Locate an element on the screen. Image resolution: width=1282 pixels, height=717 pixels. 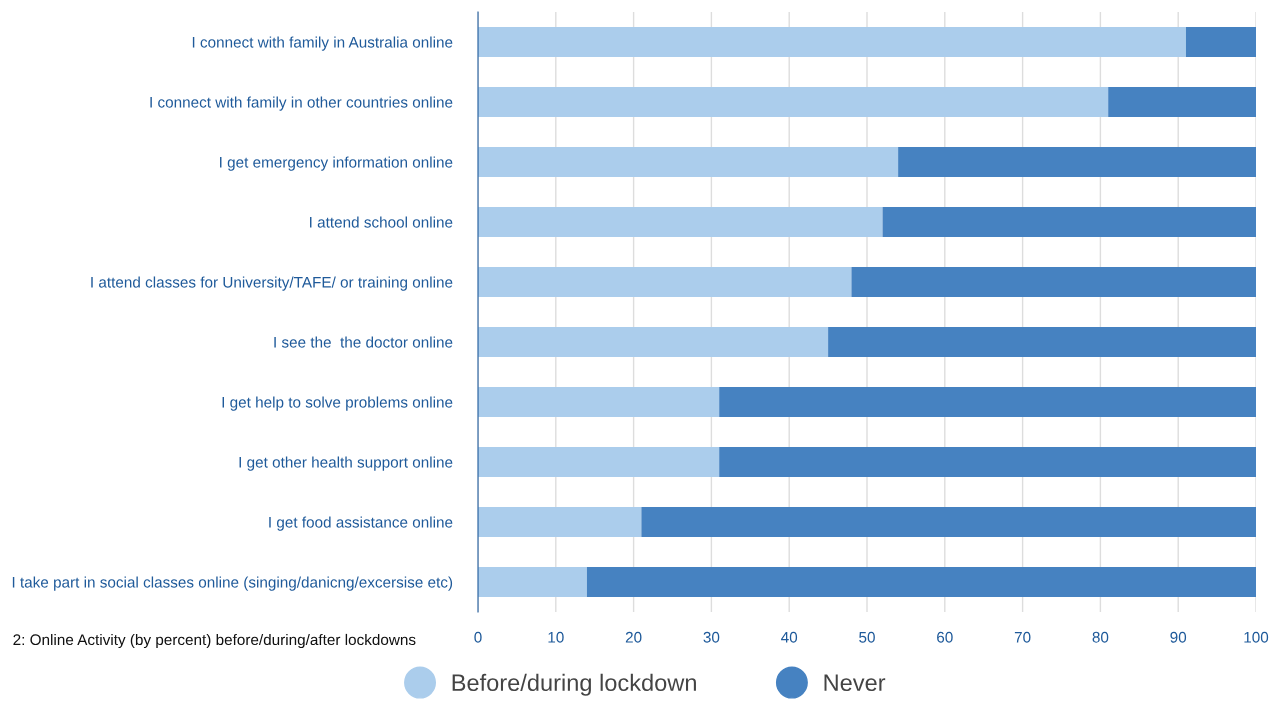
x-tick-label: 10 is located at coordinates (556, 637).